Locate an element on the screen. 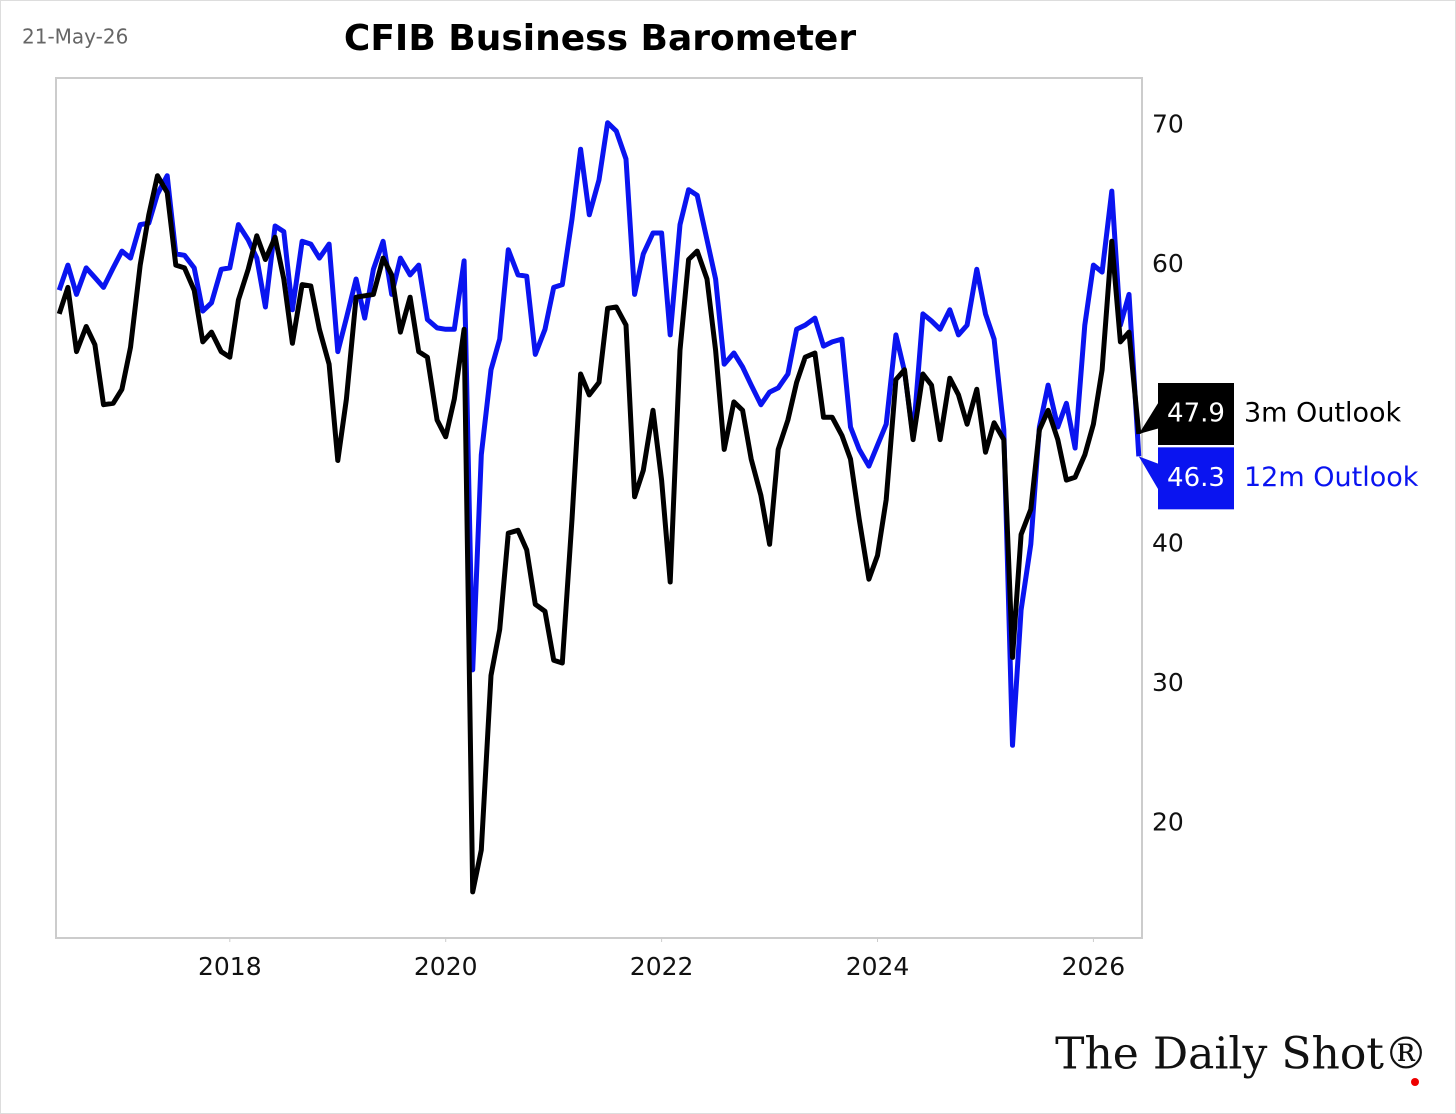  x-tick-label: 2022 is located at coordinates (662, 966).